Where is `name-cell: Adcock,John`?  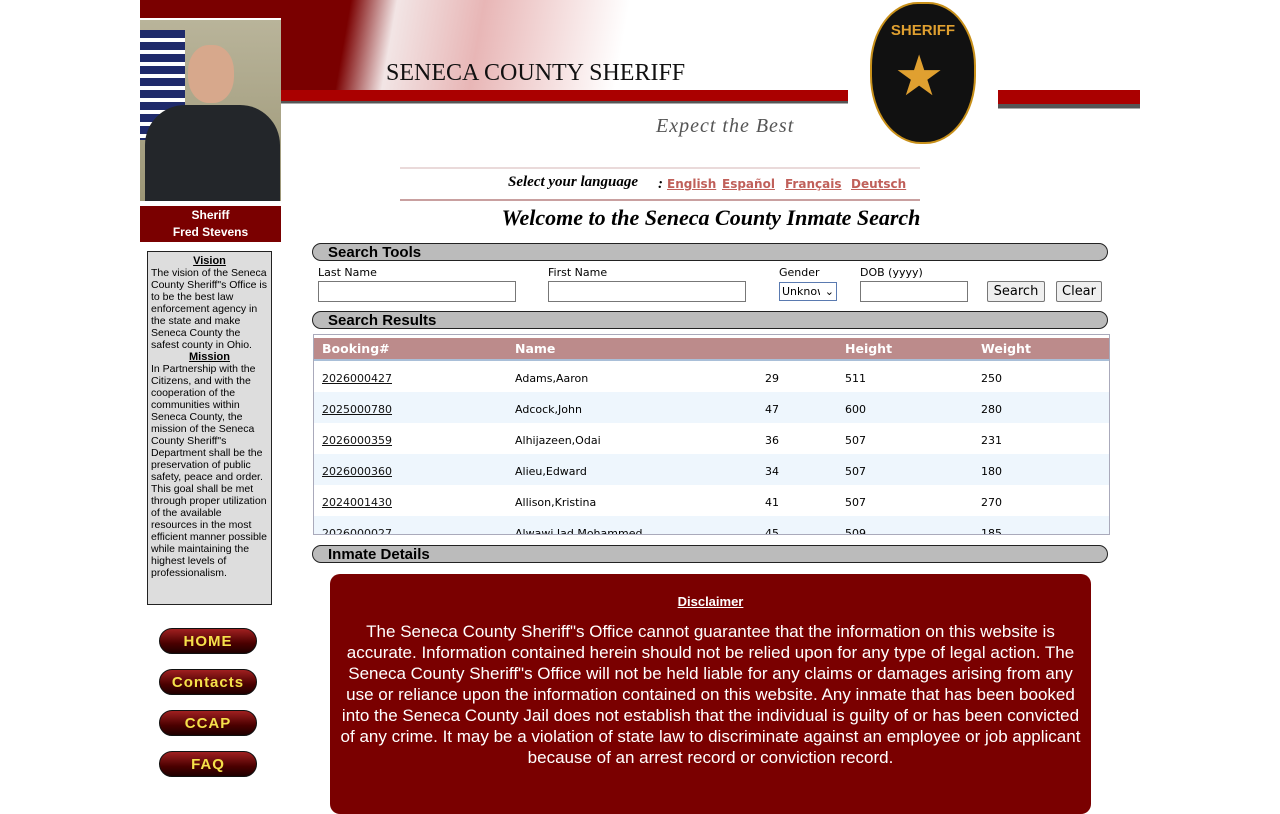
name-cell: Adcock,John is located at coordinates (548, 409).